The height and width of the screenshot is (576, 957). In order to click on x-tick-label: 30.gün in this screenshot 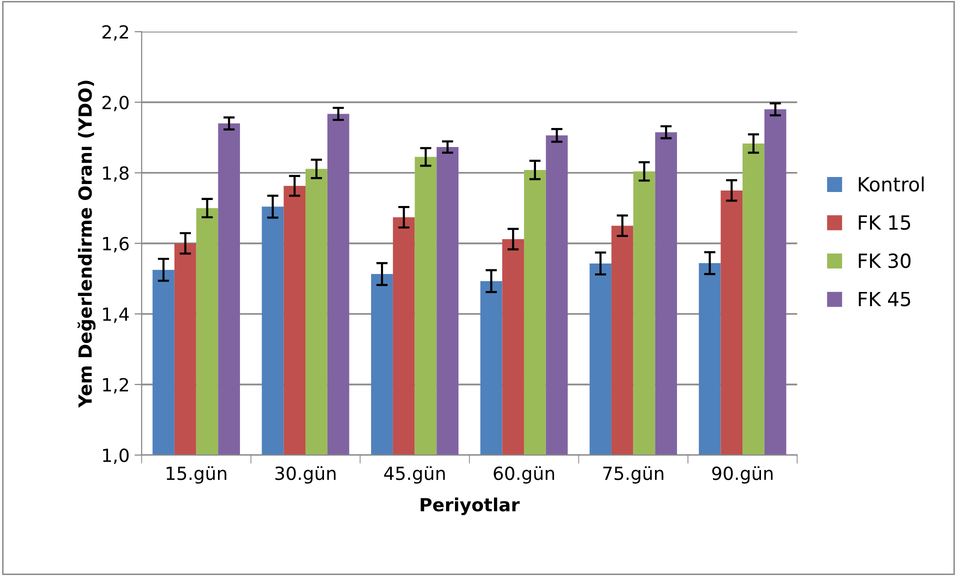, I will do `click(305, 475)`.